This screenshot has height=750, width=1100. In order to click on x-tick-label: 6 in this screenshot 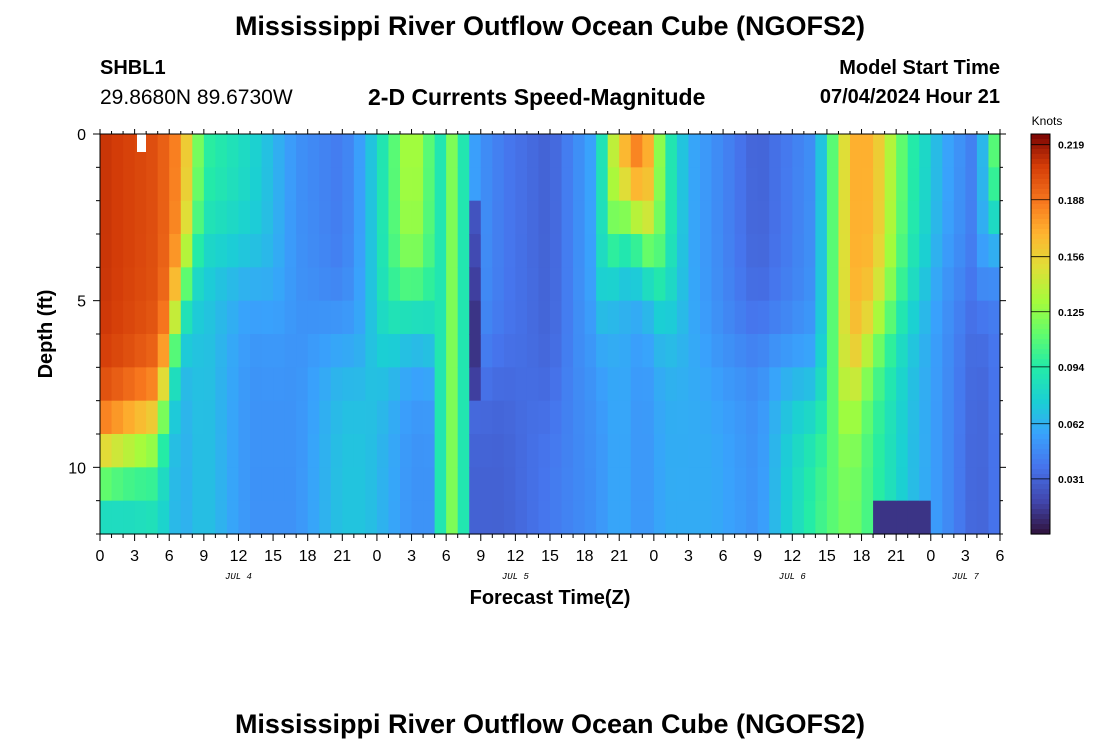, I will do `click(1000, 556)`.